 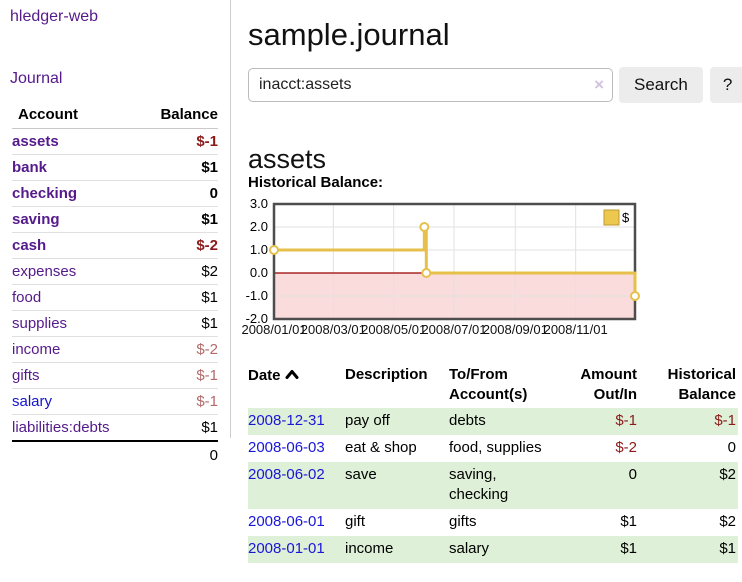 What do you see at coordinates (361, 474) in the screenshot?
I see `register-description-cell: save` at bounding box center [361, 474].